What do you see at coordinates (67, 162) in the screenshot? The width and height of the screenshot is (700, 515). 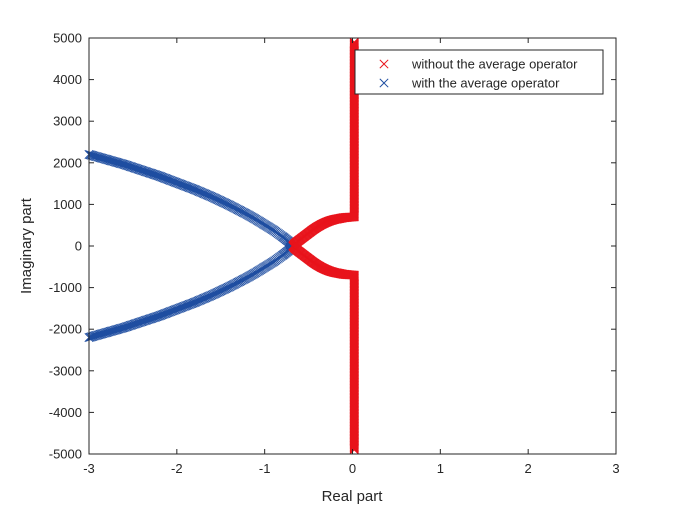 I see `y-tick-label: 2000` at bounding box center [67, 162].